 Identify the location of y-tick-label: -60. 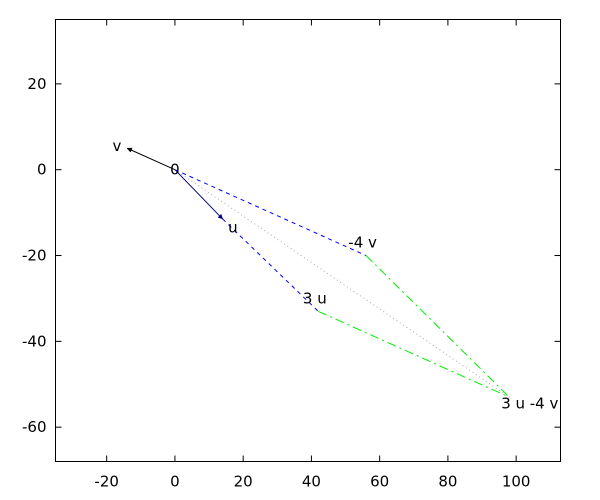
(34, 427).